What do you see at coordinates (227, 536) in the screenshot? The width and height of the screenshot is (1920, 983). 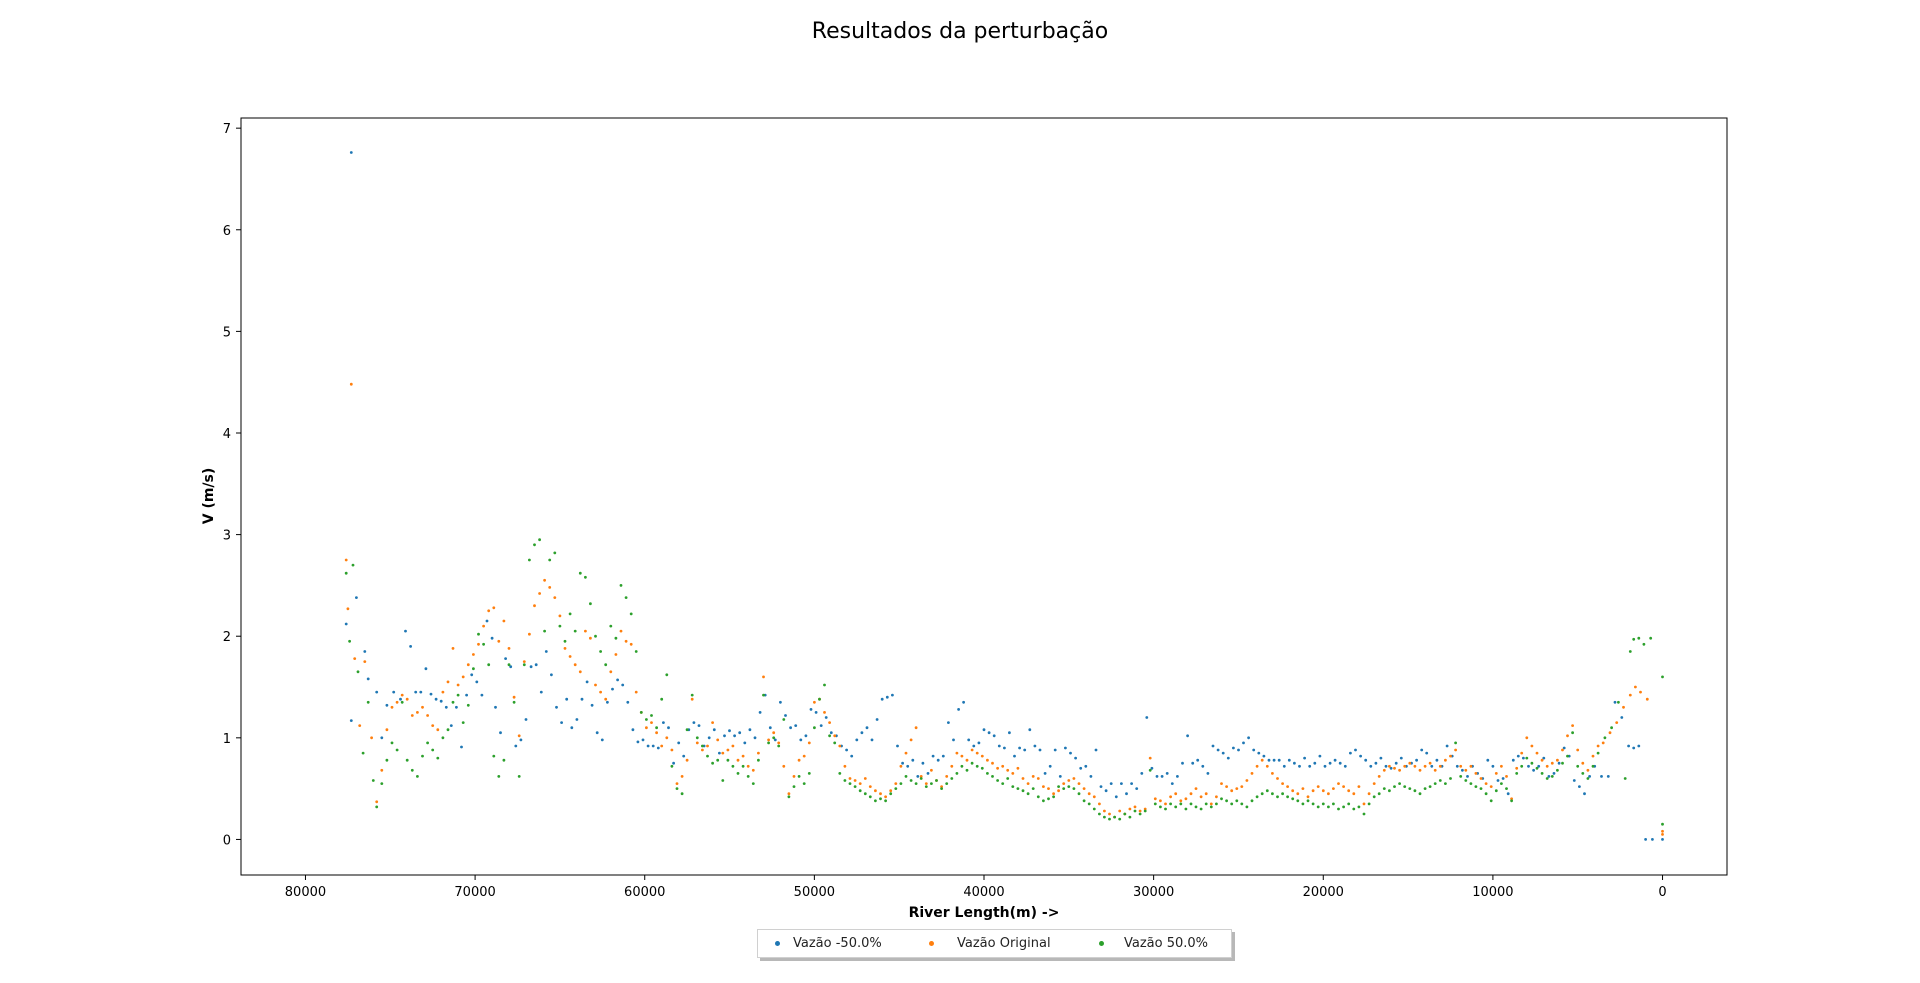 I see `y-tick-label: 3` at bounding box center [227, 536].